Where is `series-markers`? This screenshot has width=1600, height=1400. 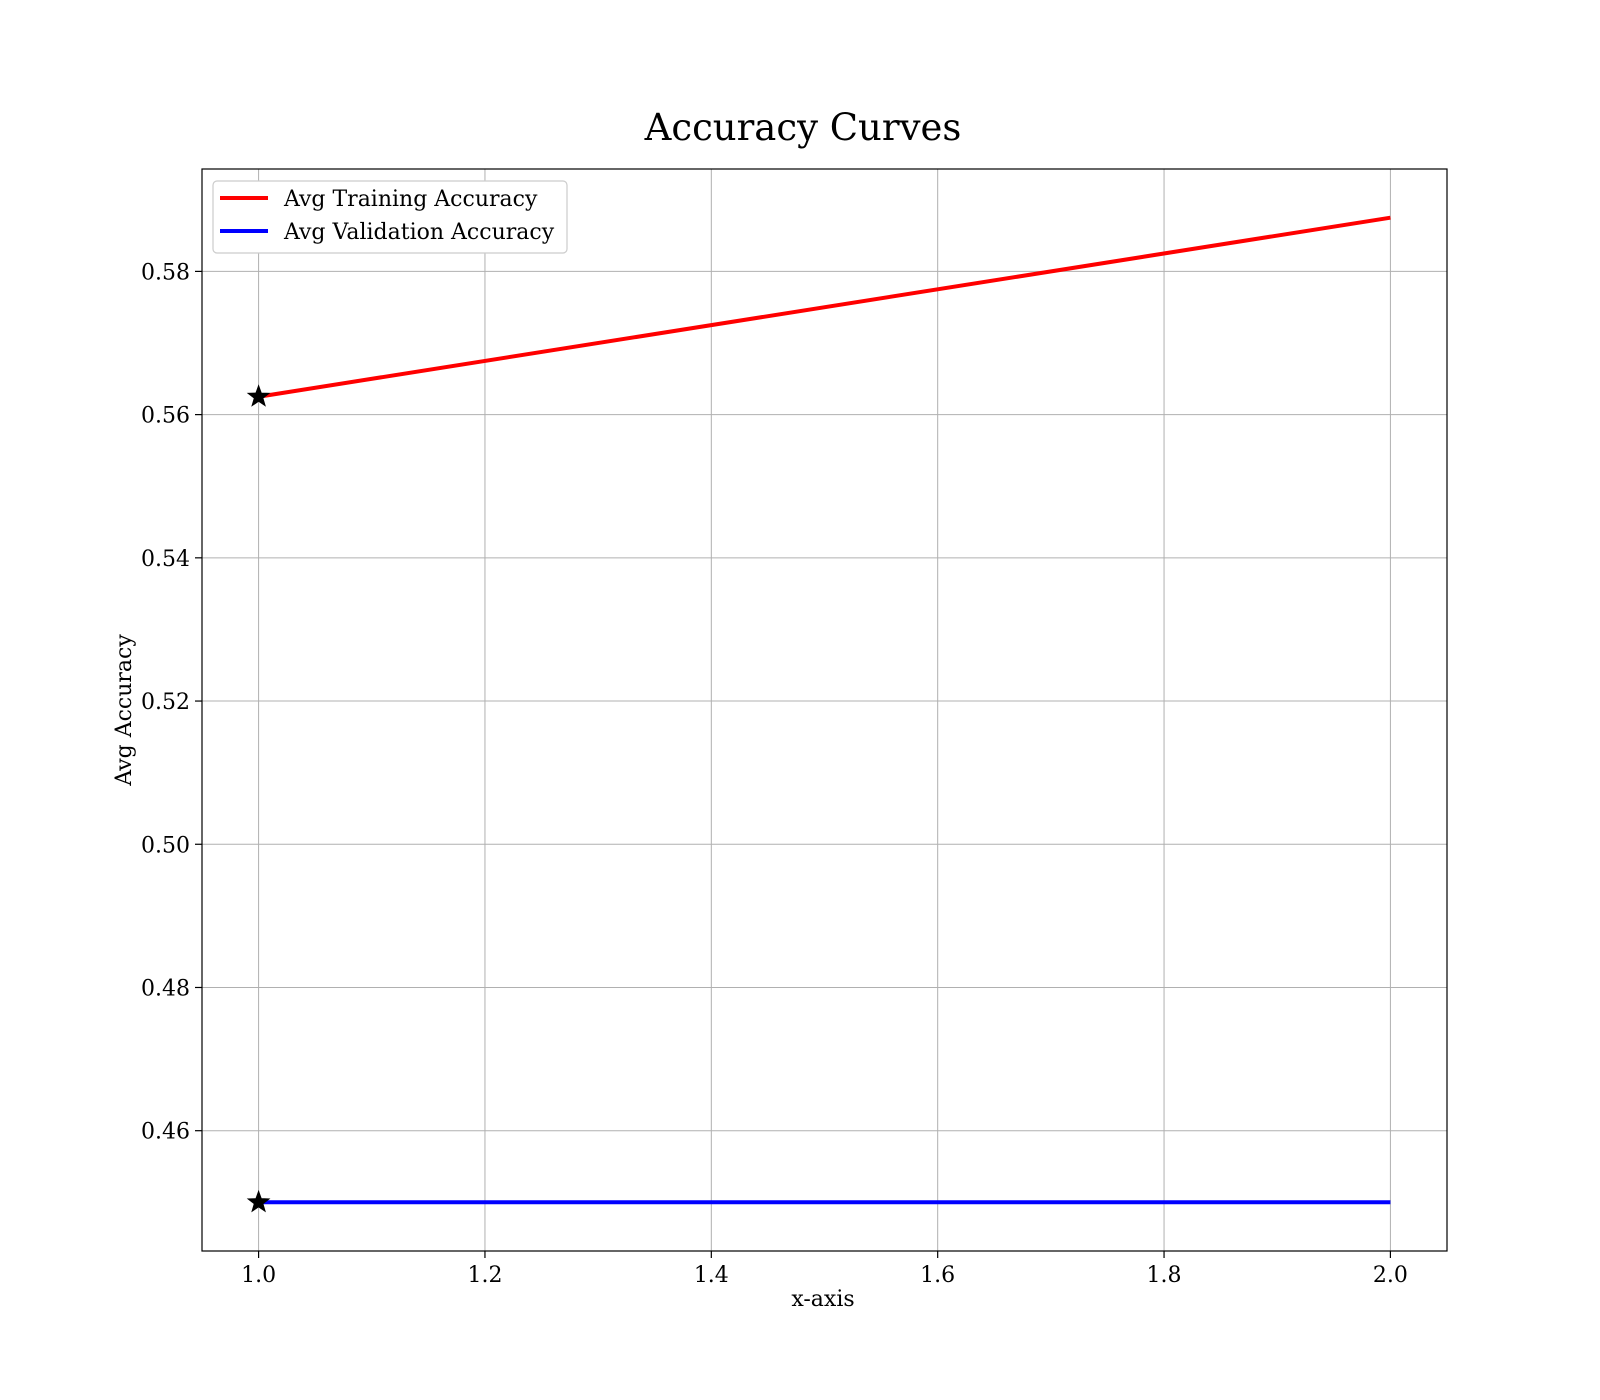 series-markers is located at coordinates (258, 798).